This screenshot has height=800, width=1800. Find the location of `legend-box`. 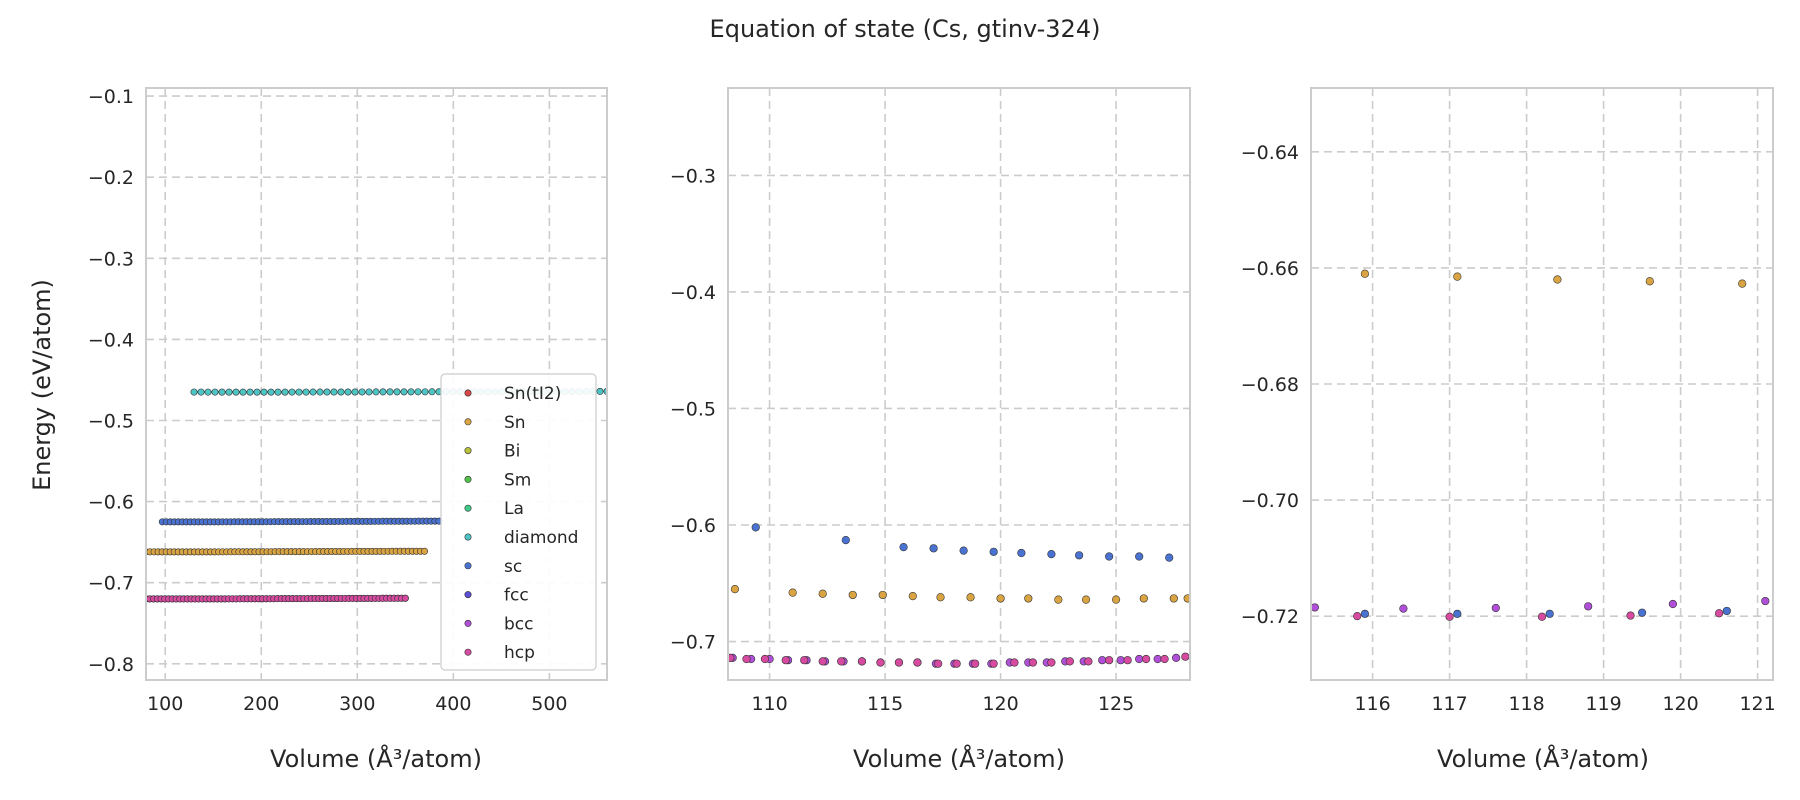

legend-box is located at coordinates (518, 522).